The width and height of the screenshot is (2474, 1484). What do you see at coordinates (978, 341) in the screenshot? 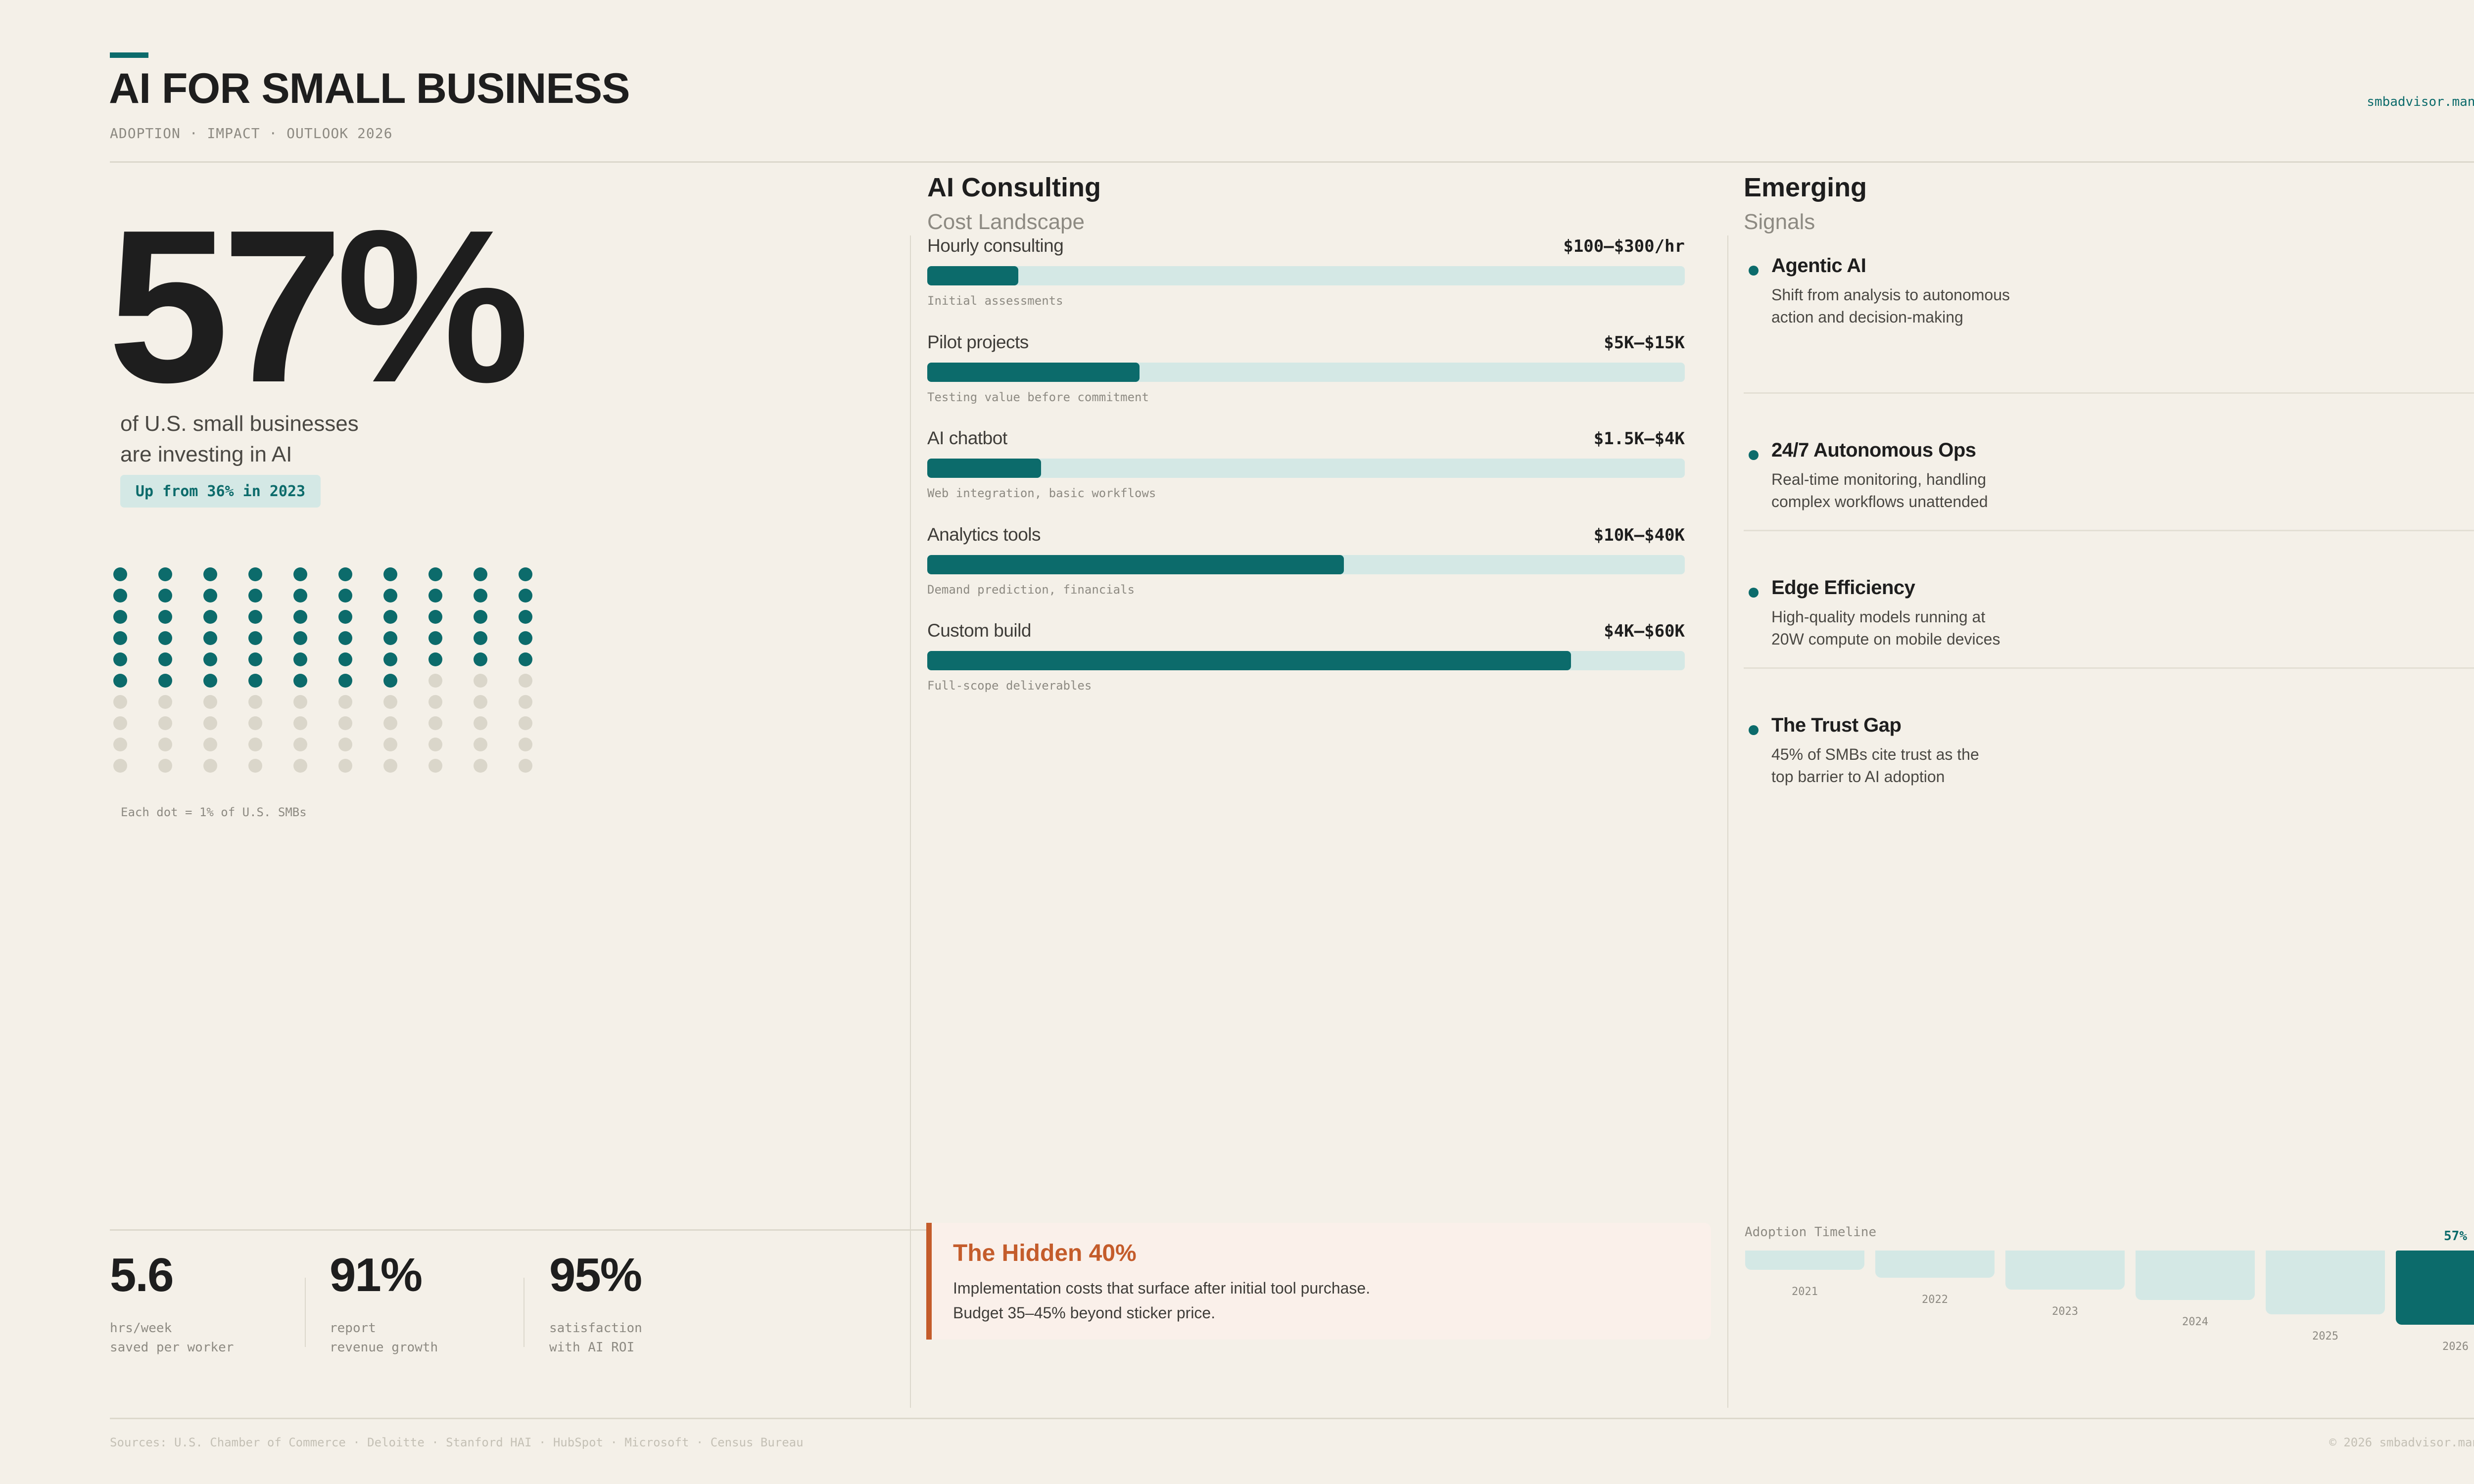
I see `cost-label: Pilot projects` at bounding box center [978, 341].